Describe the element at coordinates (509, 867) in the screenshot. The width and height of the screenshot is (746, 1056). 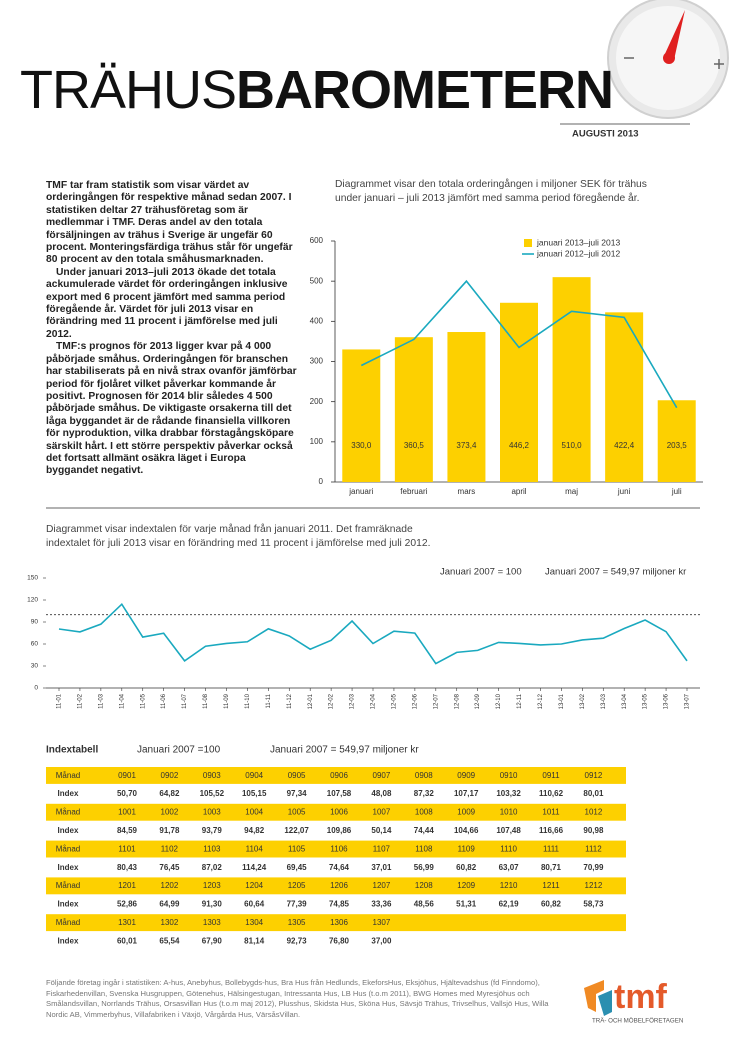
I see `table-cell: 63,07` at that location.